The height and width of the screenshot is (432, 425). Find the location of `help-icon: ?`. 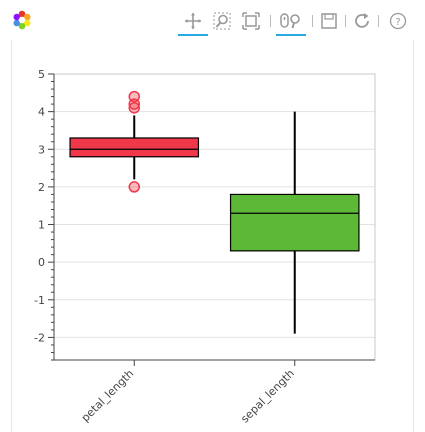

help-icon: ? is located at coordinates (398, 21).